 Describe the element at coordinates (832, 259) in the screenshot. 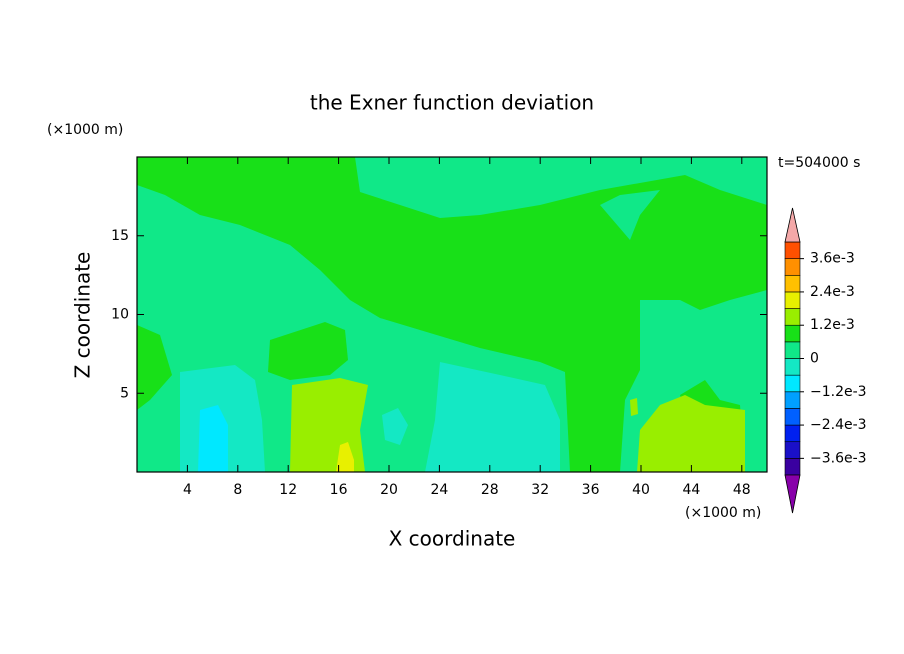

I see `colorbar-tick-label: 3.6e-3` at that location.